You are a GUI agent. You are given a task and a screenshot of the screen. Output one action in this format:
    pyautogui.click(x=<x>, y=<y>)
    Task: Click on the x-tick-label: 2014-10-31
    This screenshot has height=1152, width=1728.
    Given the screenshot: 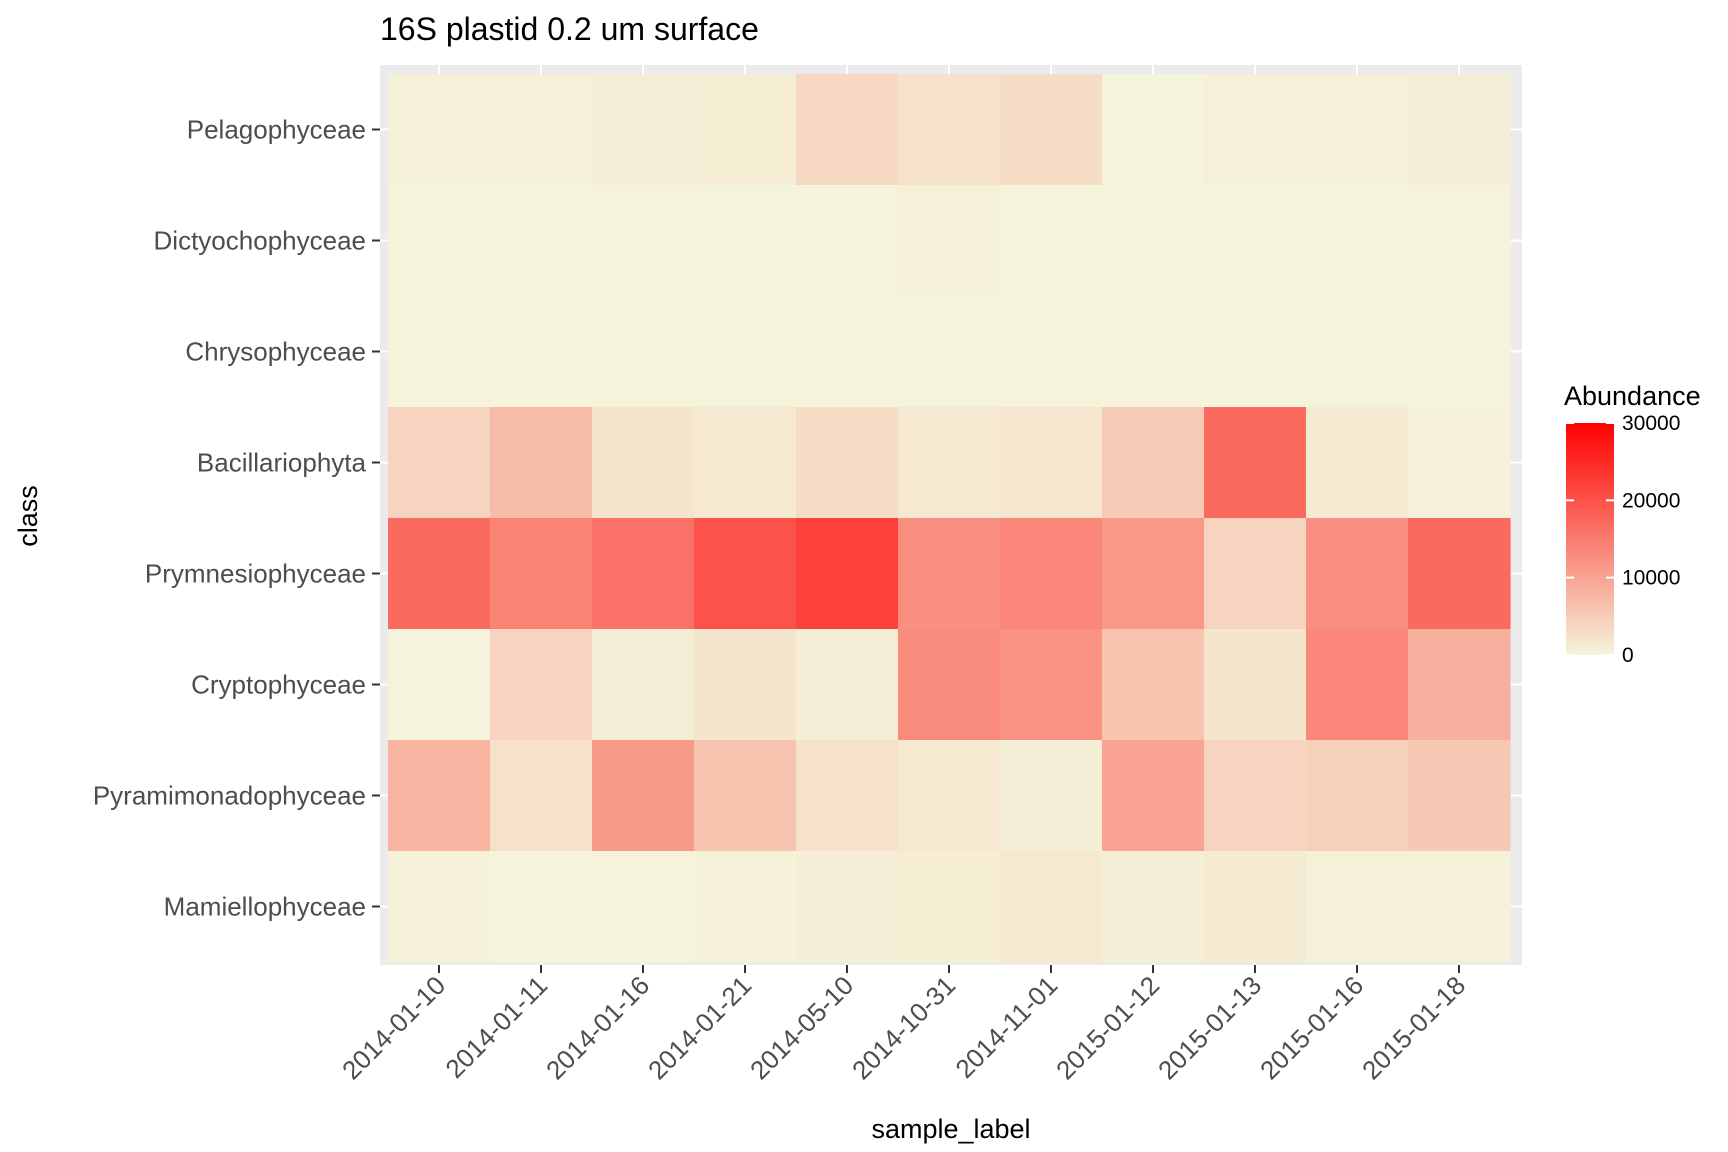 What is the action you would take?
    pyautogui.click(x=903, y=1027)
    